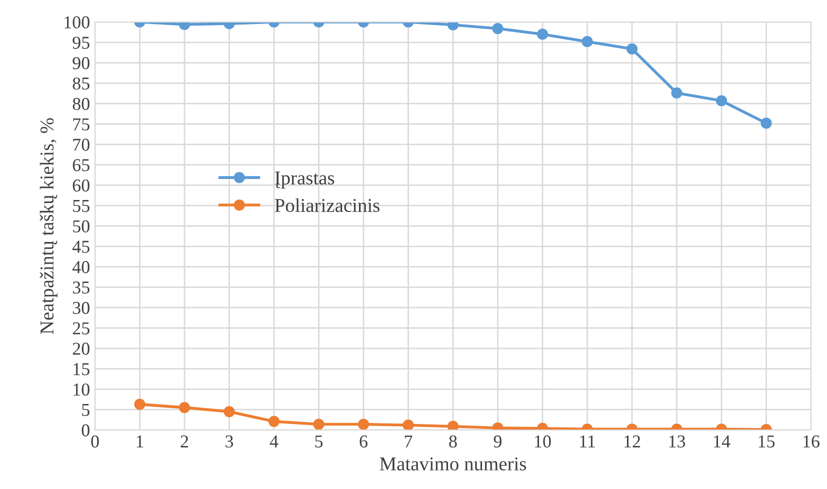 The width and height of the screenshot is (827, 489). Describe the element at coordinates (140, 441) in the screenshot. I see `x-tick-label: 1` at that location.